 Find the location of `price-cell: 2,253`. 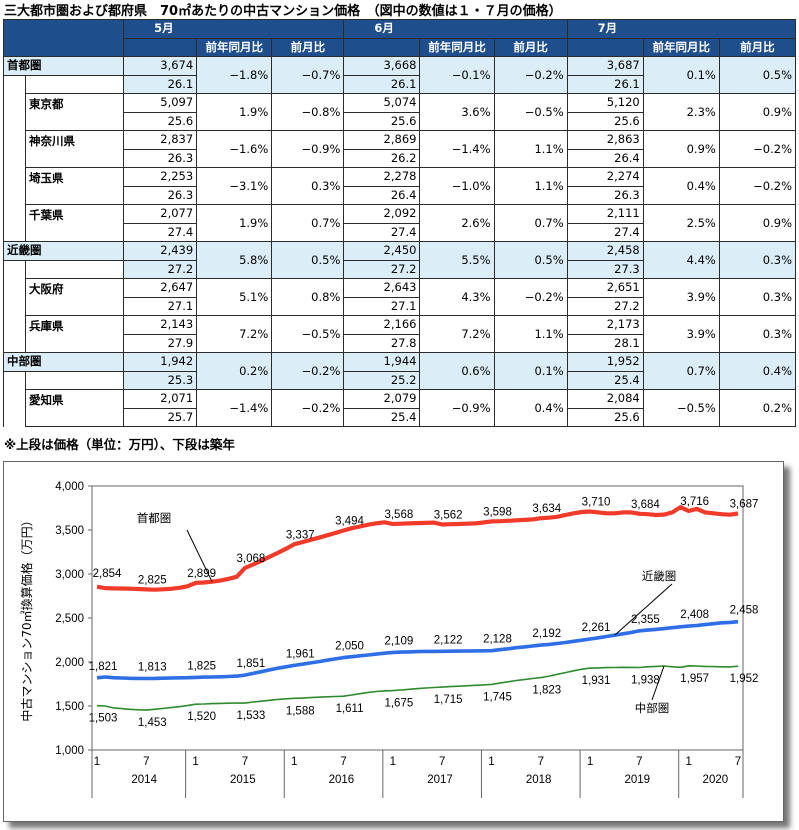

price-cell: 2,253 is located at coordinates (160, 177).